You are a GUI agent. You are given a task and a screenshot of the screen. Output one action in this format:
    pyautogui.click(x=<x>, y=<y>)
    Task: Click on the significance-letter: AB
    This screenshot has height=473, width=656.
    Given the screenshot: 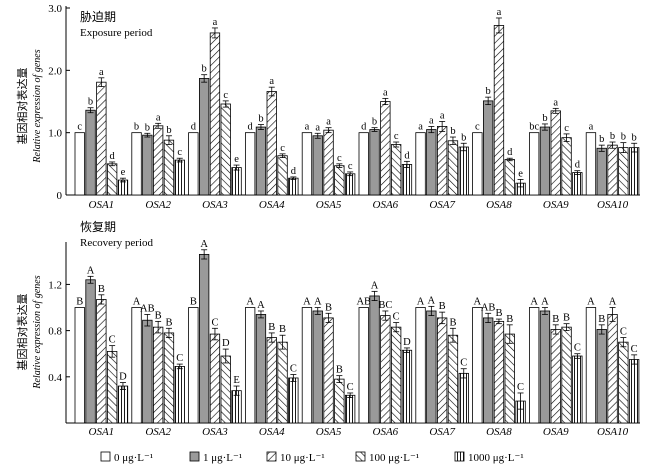 What is the action you would take?
    pyautogui.click(x=363, y=302)
    